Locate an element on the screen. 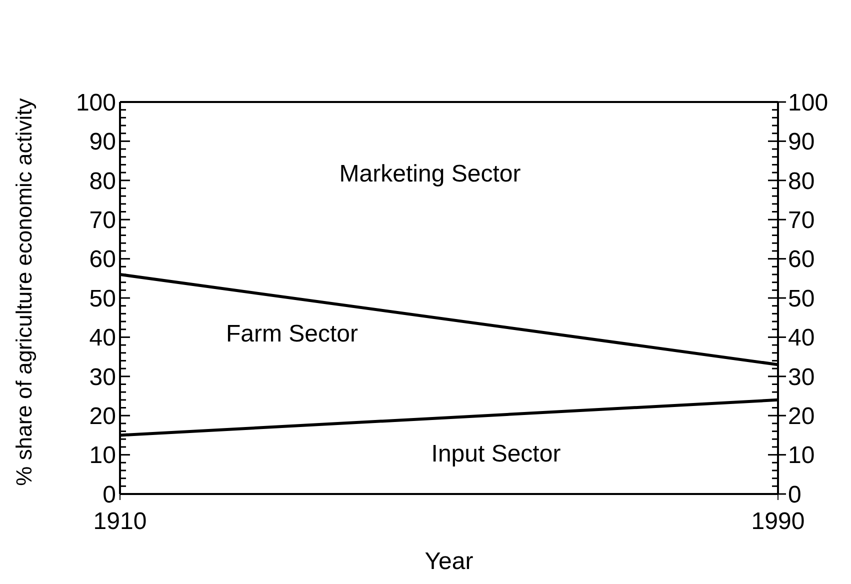 The height and width of the screenshot is (584, 851). y-tick-label: 70 is located at coordinates (102, 220).